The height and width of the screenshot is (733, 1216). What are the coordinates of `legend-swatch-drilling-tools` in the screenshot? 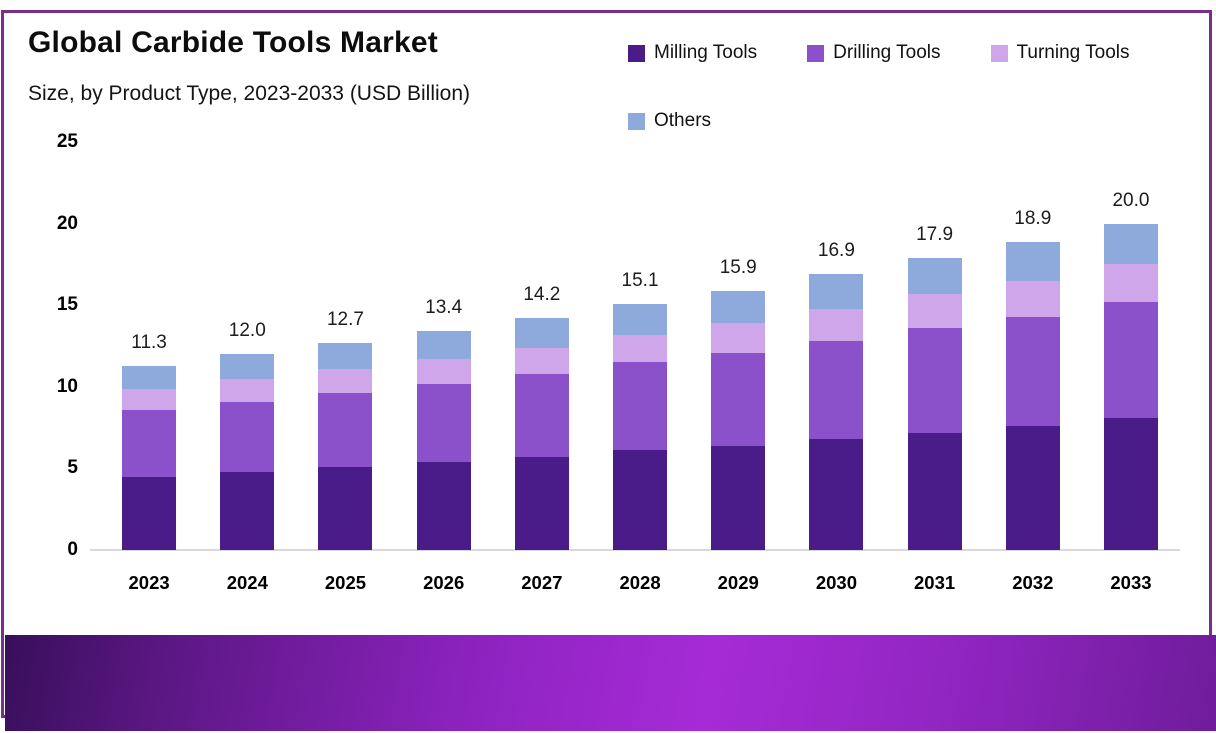 It's located at (816, 53).